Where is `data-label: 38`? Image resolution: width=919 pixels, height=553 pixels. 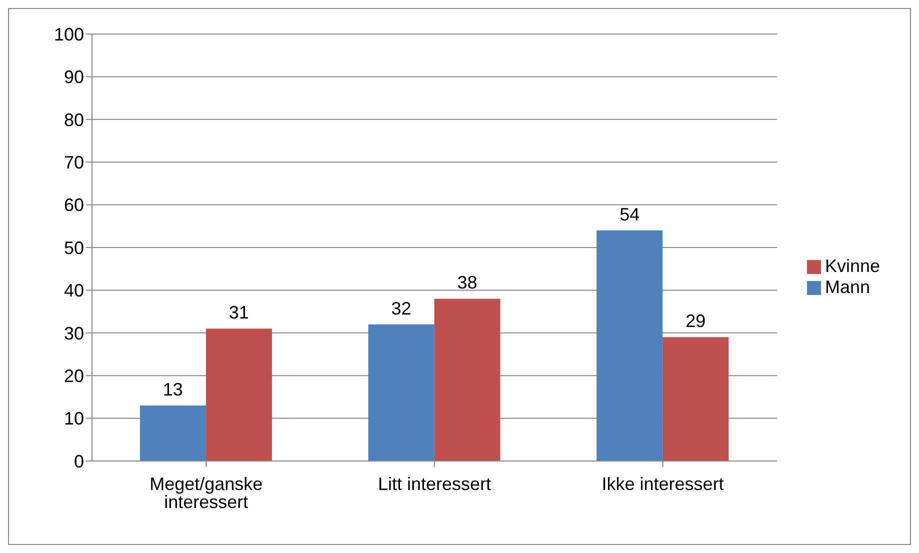
data-label: 38 is located at coordinates (467, 282).